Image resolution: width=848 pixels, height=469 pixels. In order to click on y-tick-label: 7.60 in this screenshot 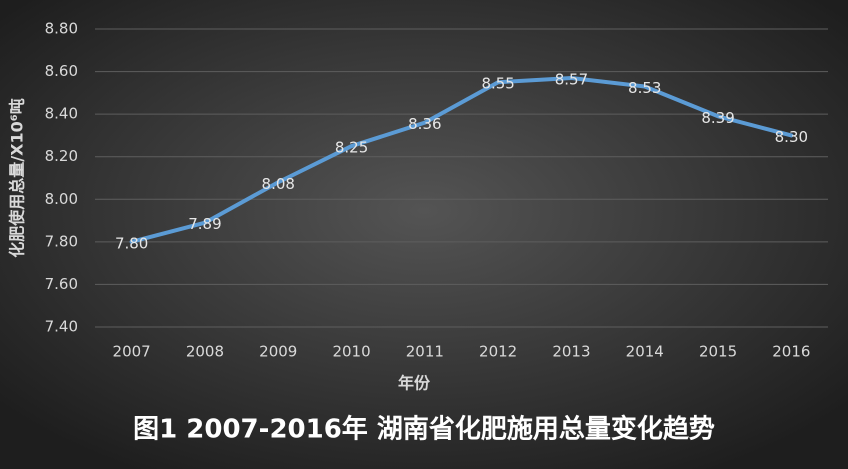, I will do `click(61, 284)`.